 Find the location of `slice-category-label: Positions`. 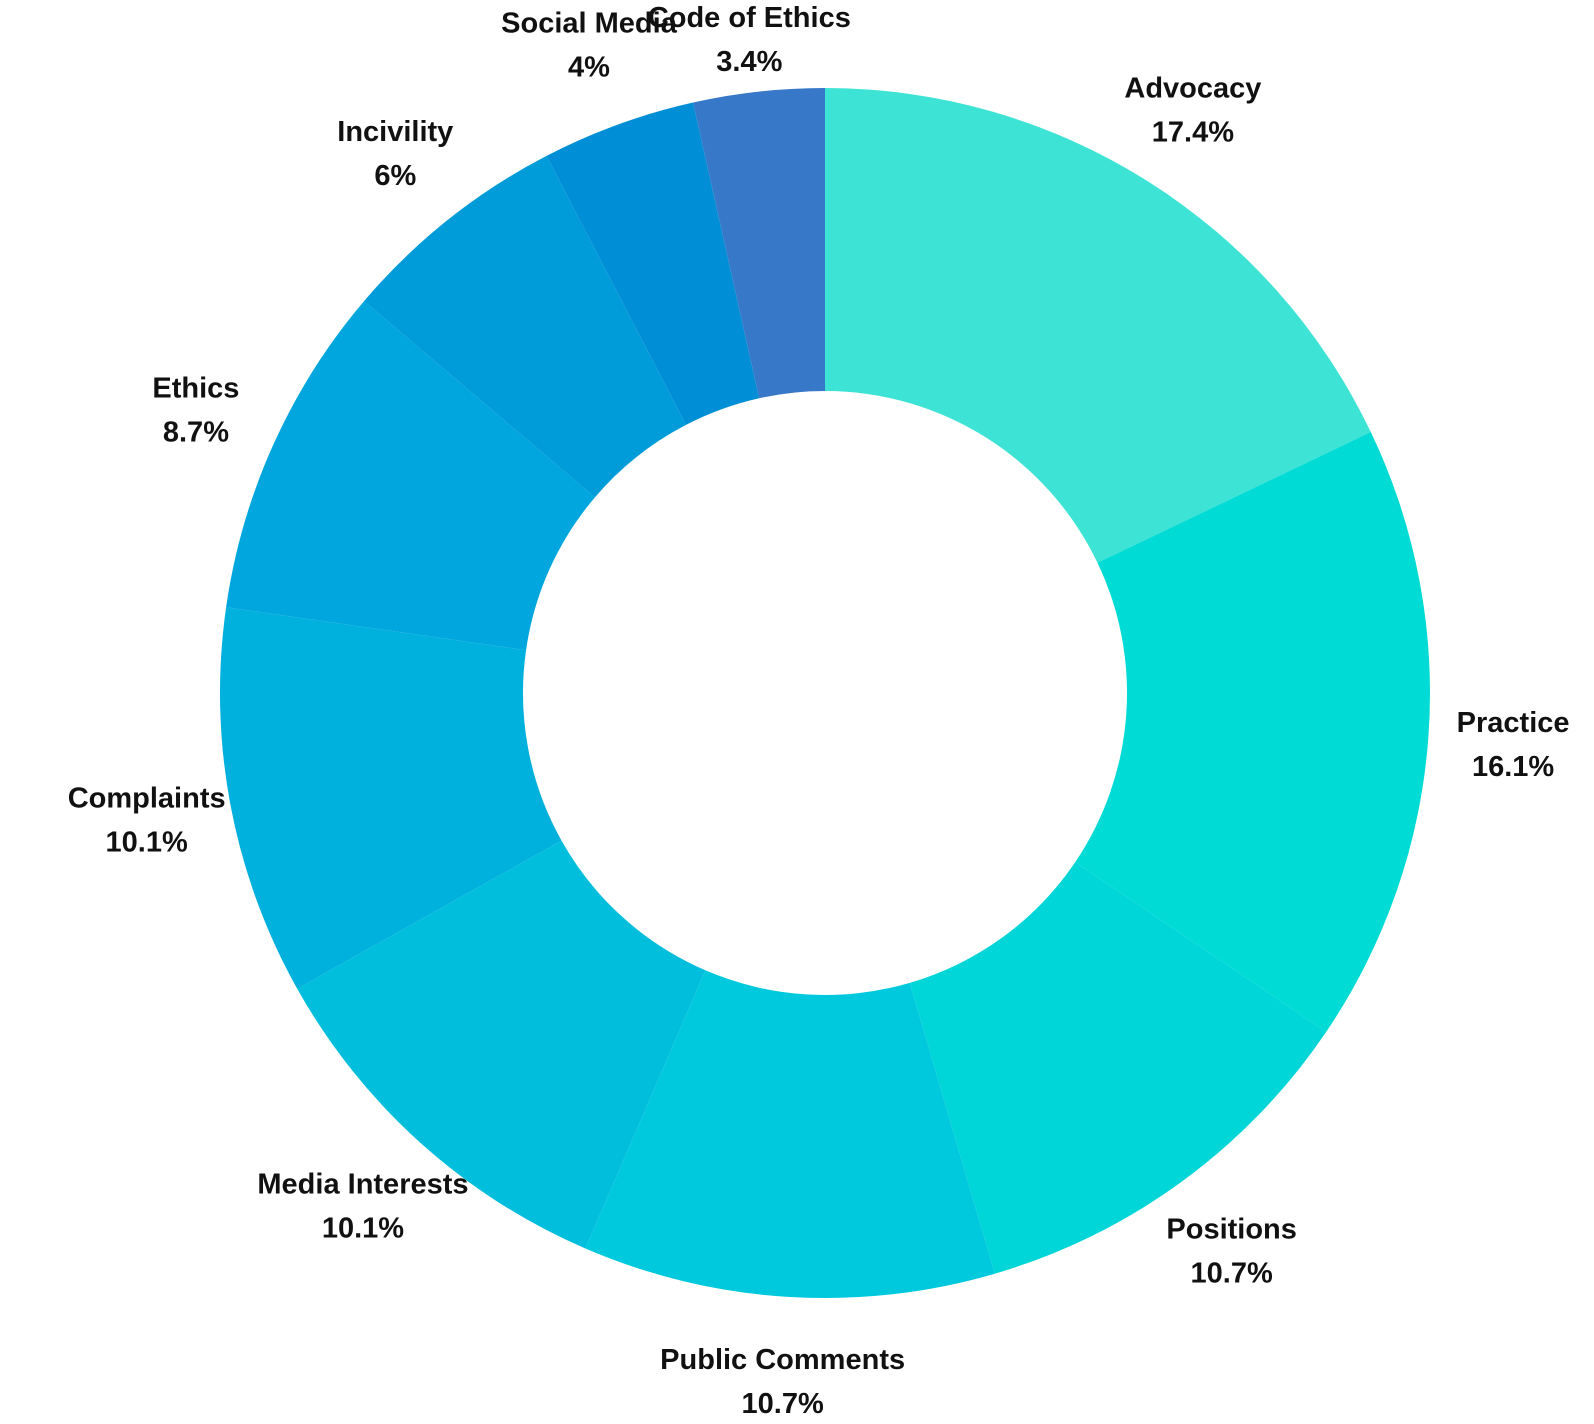

slice-category-label: Positions is located at coordinates (1231, 1229).